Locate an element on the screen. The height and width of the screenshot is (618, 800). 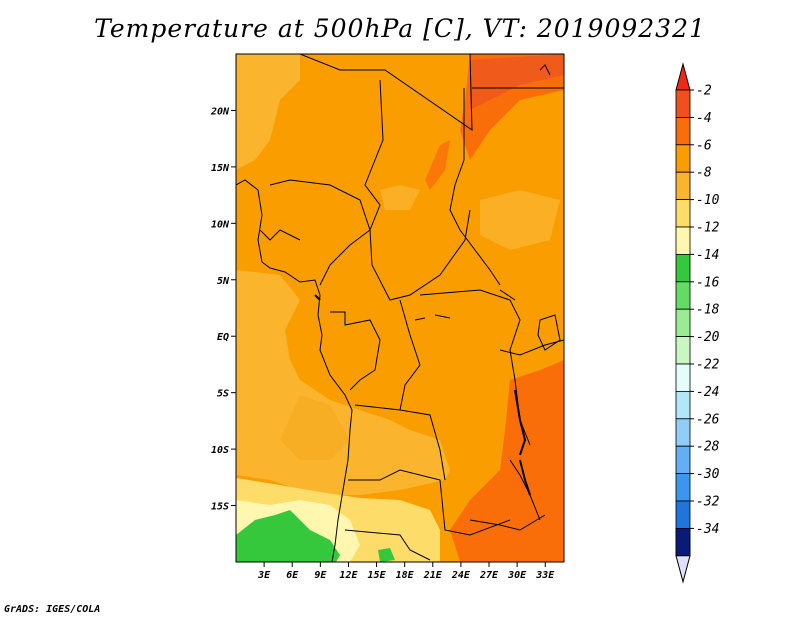
colorbar-label: -20 is located at coordinates (708, 337).